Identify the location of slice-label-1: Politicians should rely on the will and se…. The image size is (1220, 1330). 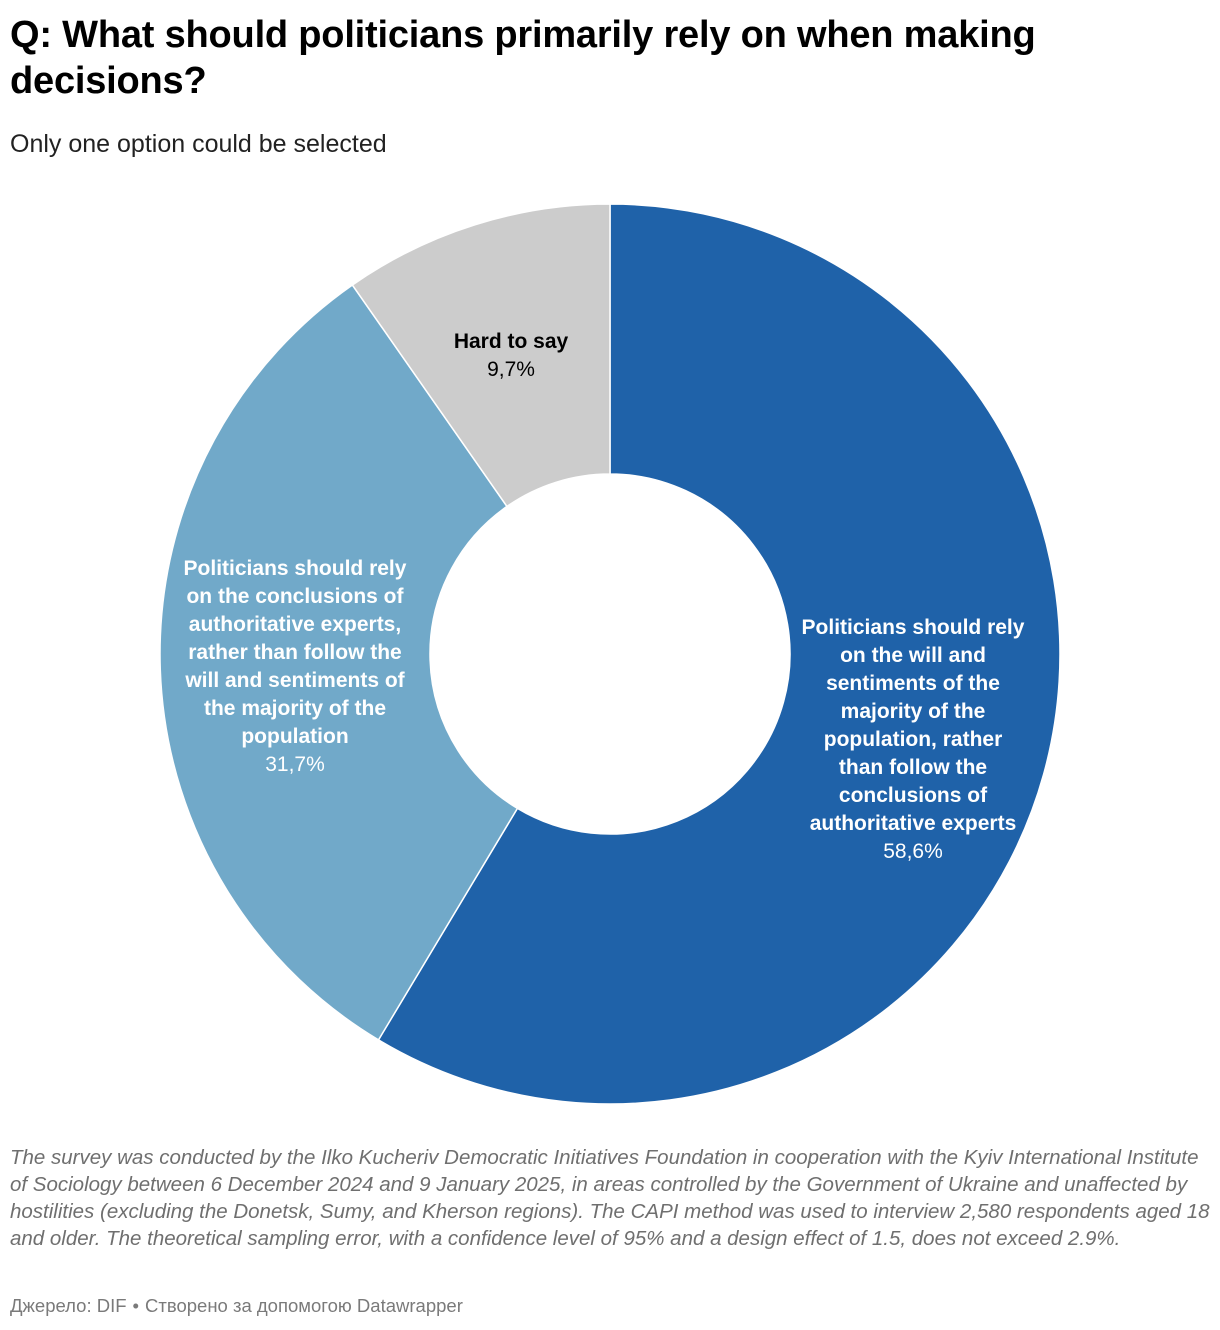
(913, 739).